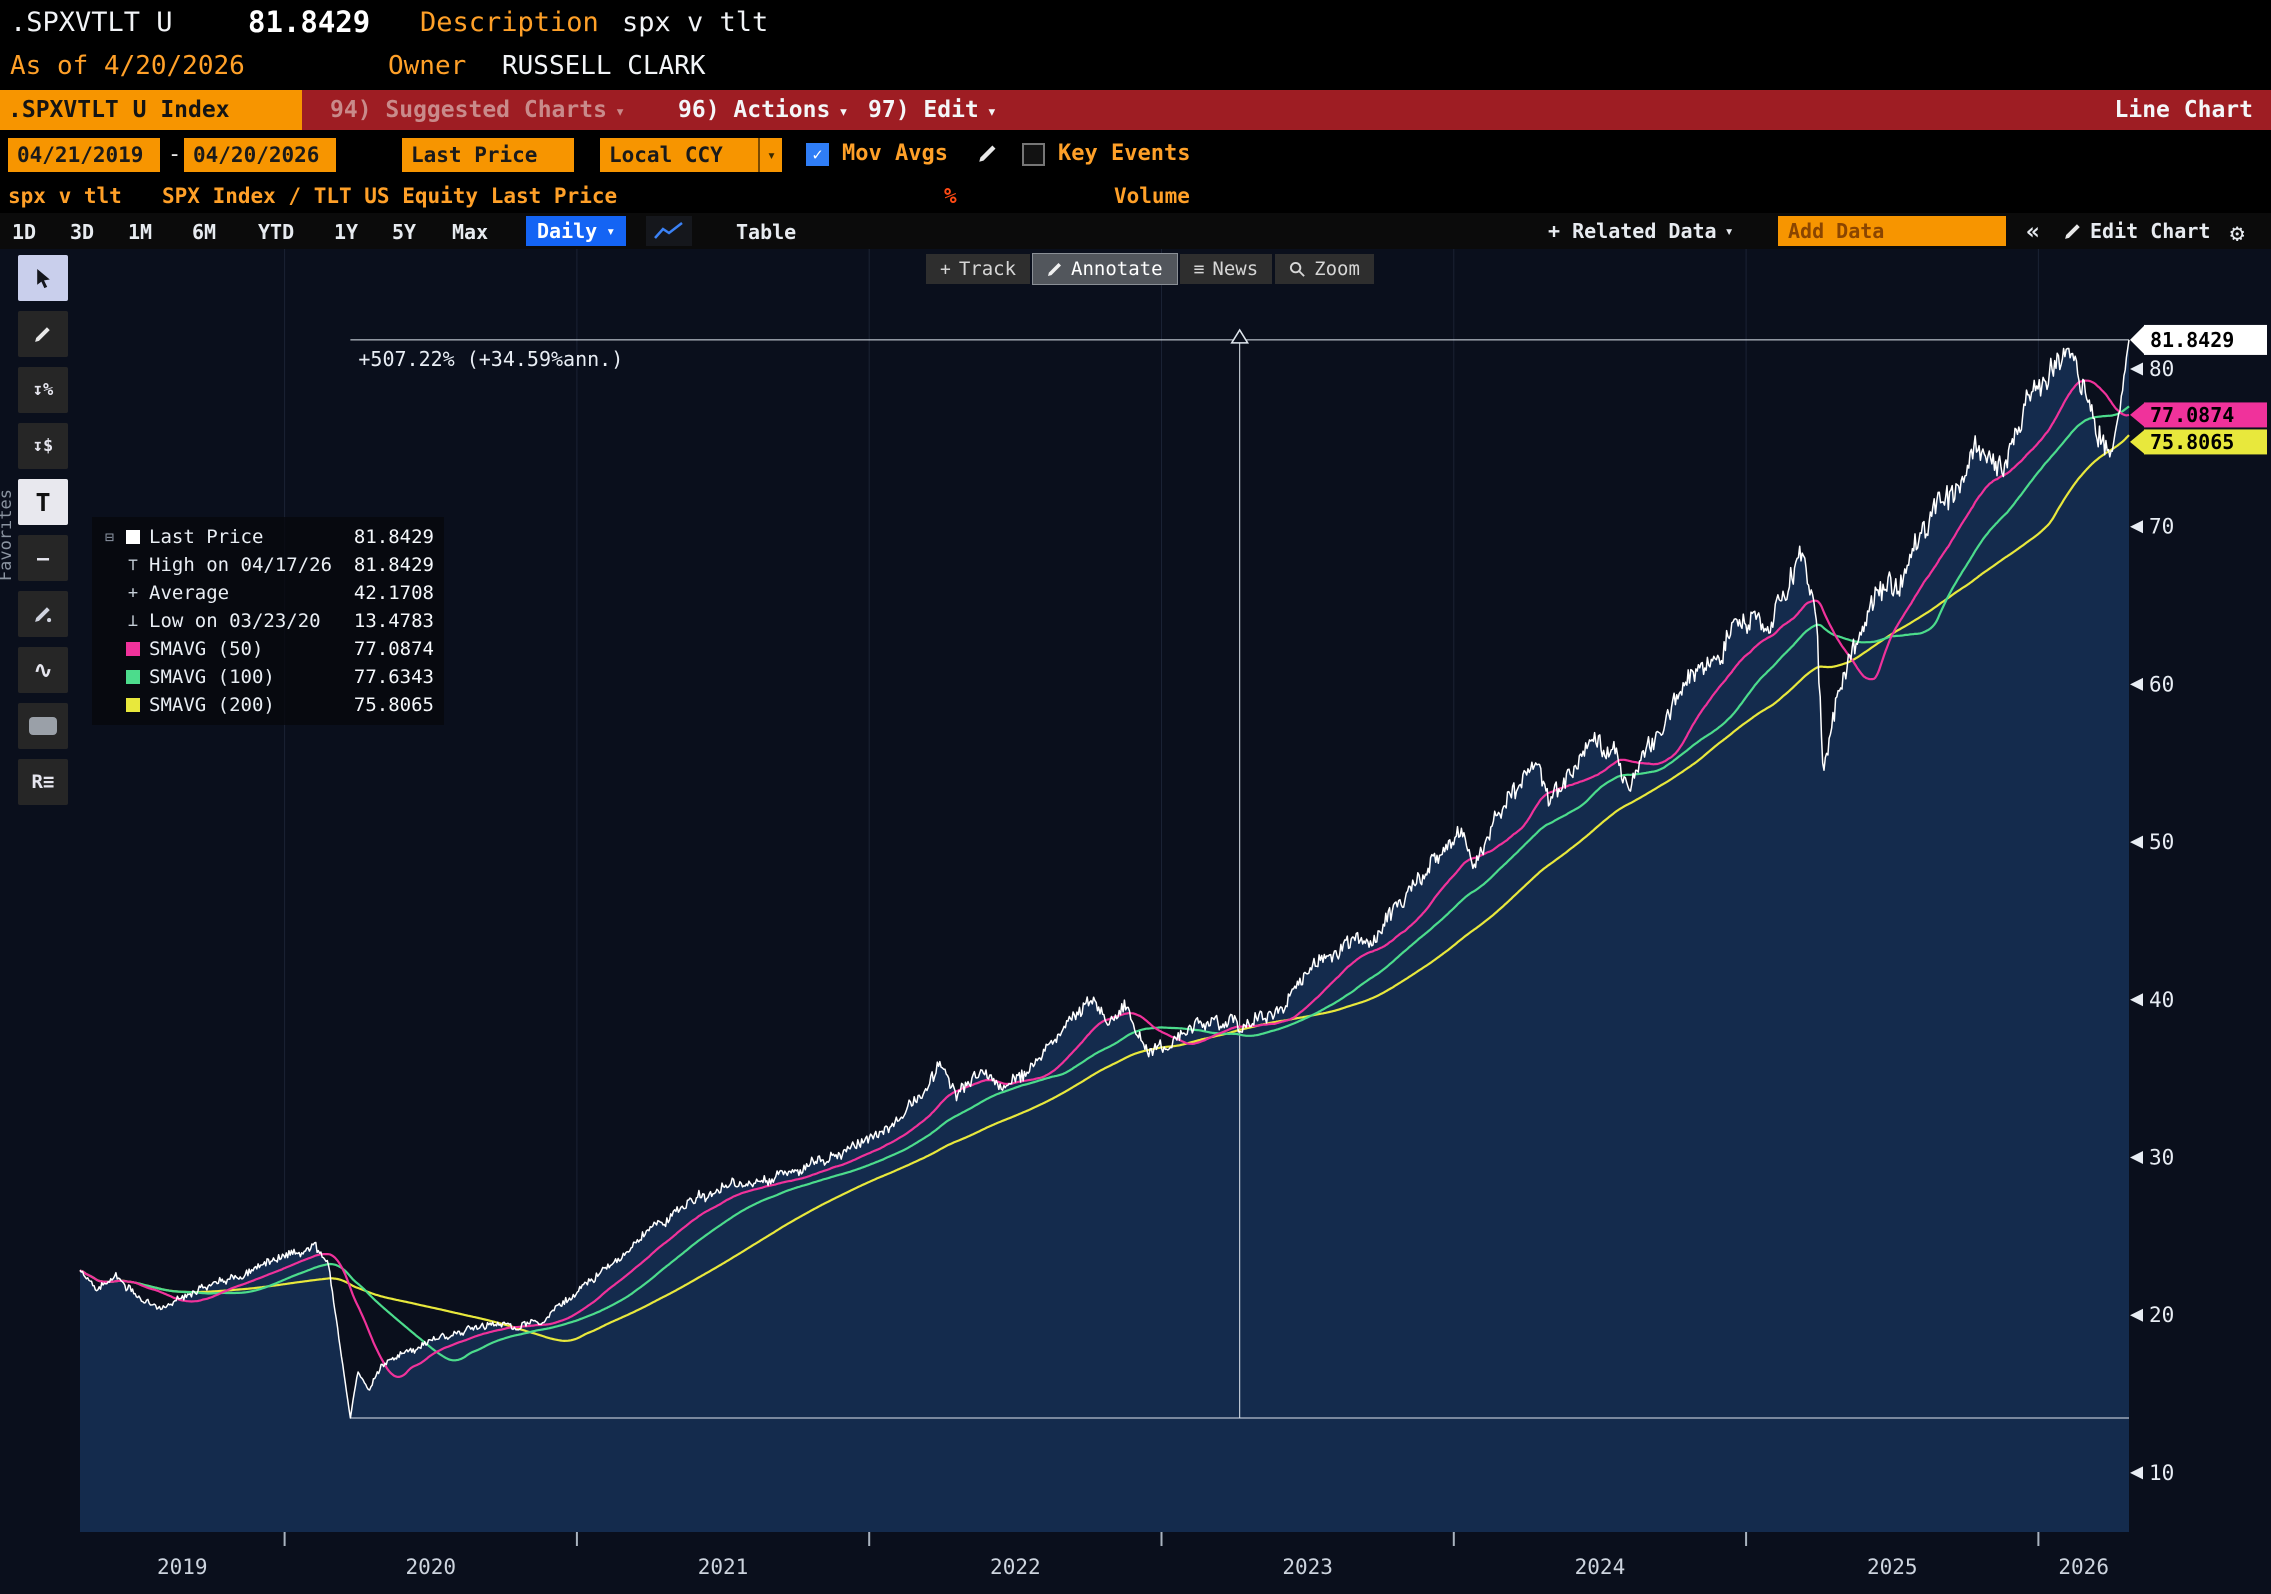 This screenshot has height=1594, width=2271. Describe the element at coordinates (8, 535) in the screenshot. I see `favorites-label: Favorites` at that location.